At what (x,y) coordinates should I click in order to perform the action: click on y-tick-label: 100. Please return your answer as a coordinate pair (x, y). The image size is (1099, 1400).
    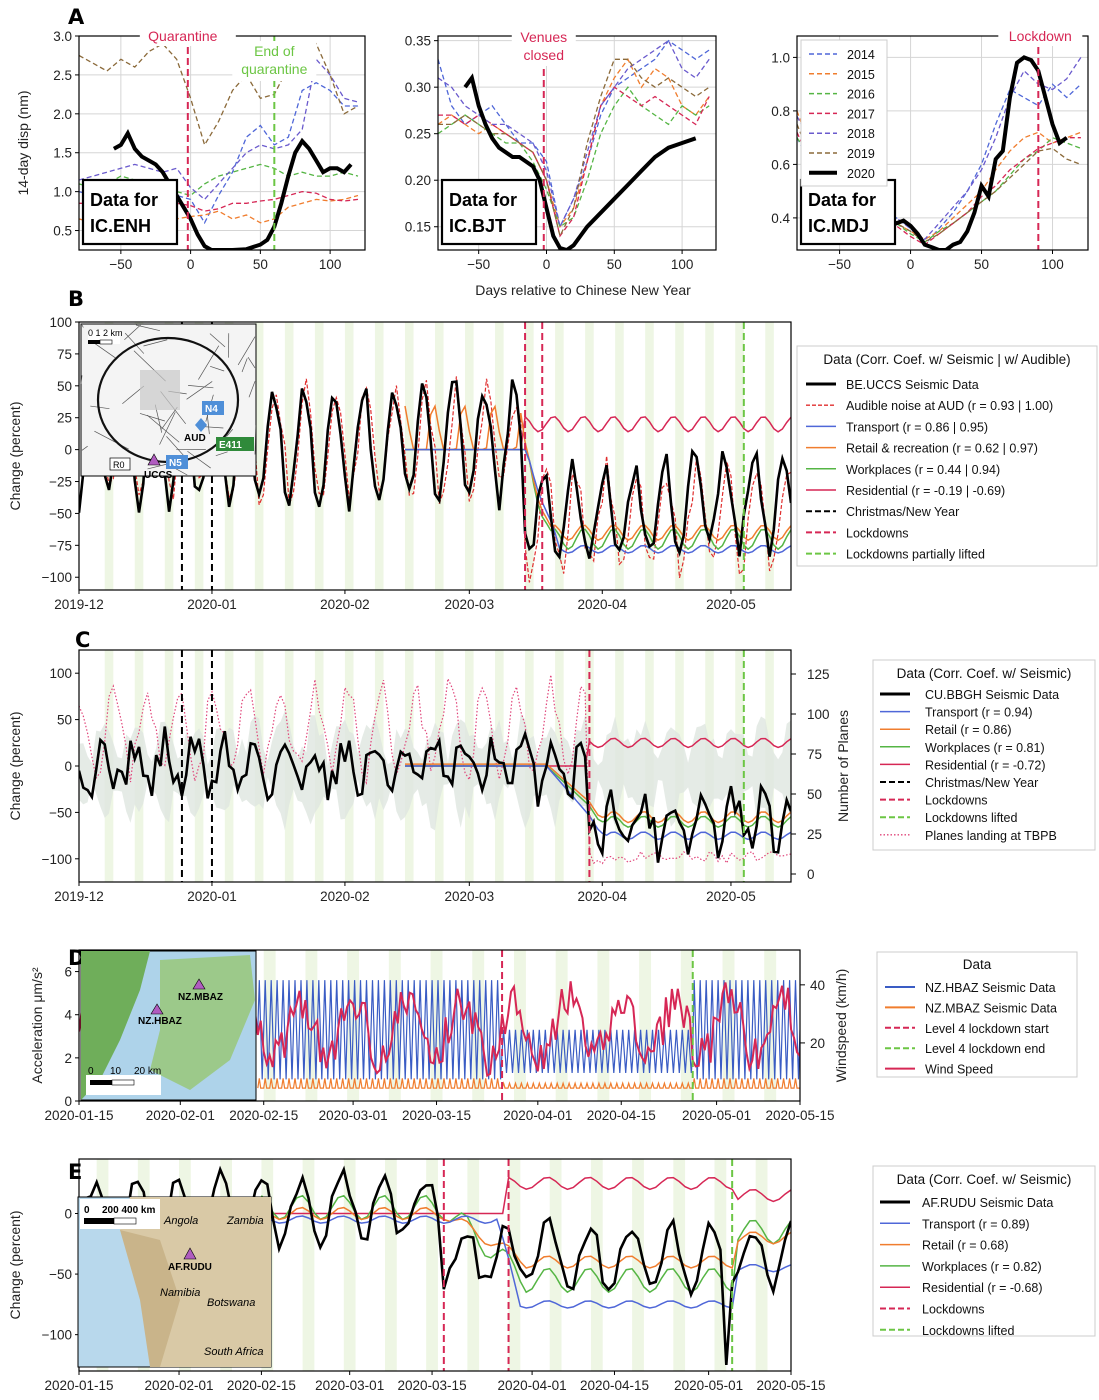
    Looking at the image, I should click on (60, 322).